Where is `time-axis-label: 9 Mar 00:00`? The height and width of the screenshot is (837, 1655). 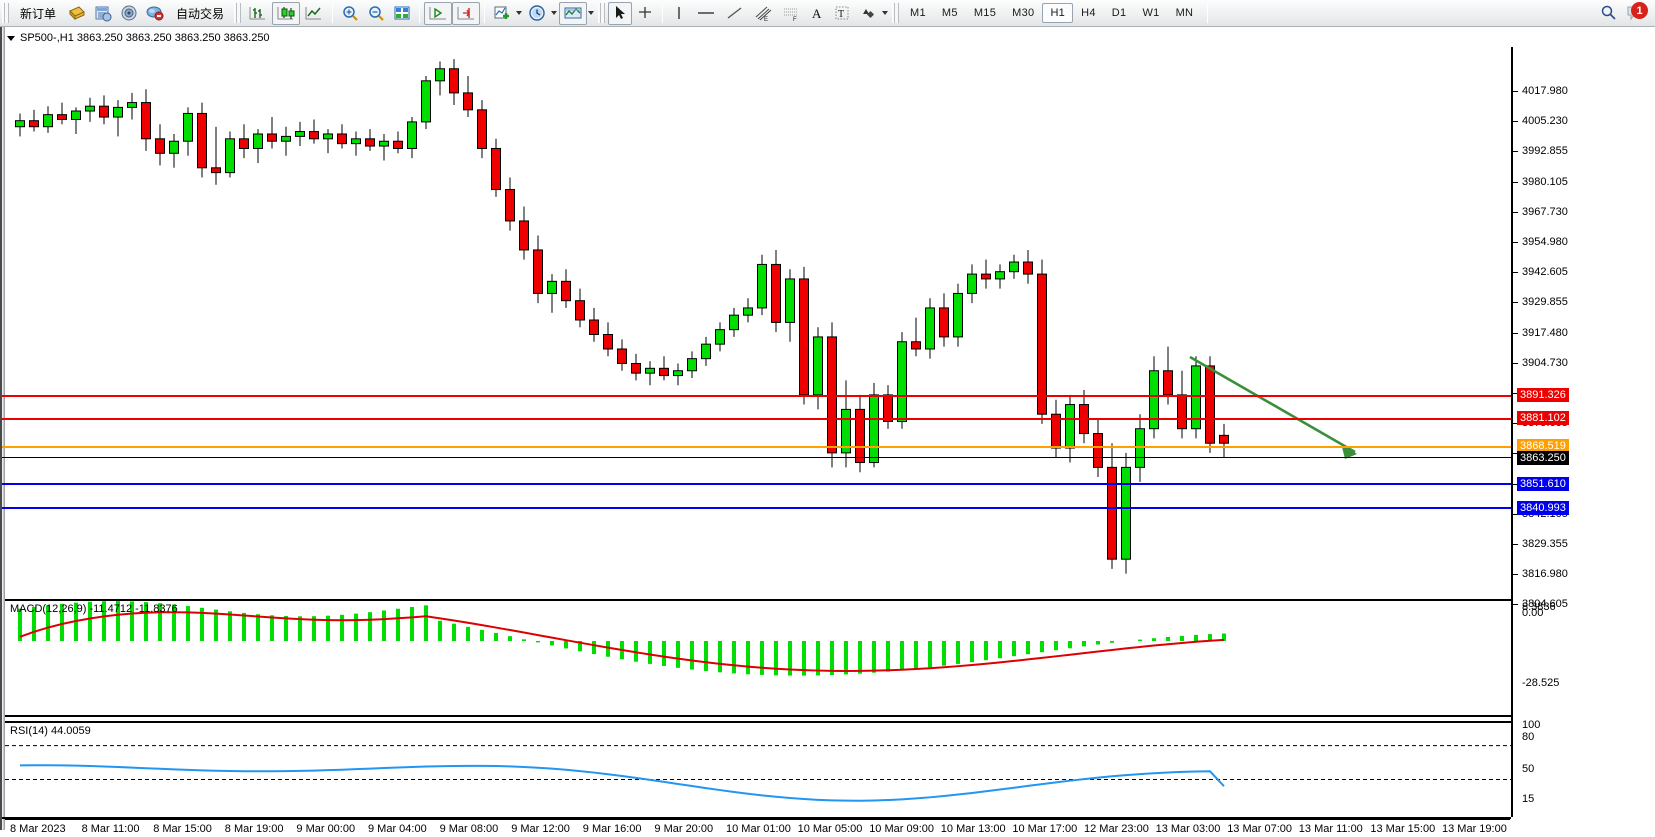
time-axis-label: 9 Mar 00:00 is located at coordinates (326, 829).